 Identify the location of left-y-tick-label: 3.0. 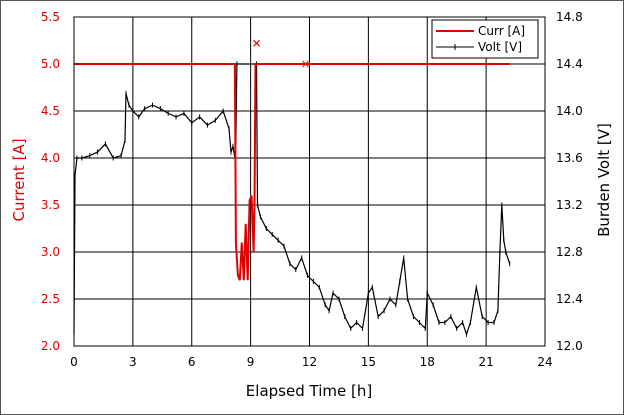
(50, 252).